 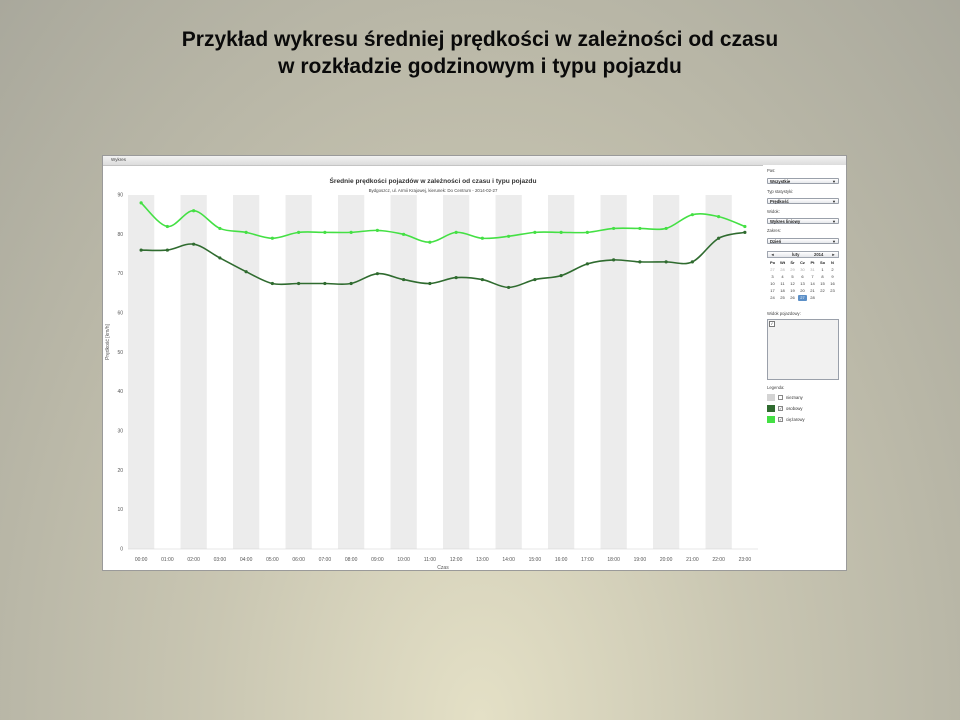 What do you see at coordinates (794, 408) in the screenshot?
I see `legend-label: osobowy` at bounding box center [794, 408].